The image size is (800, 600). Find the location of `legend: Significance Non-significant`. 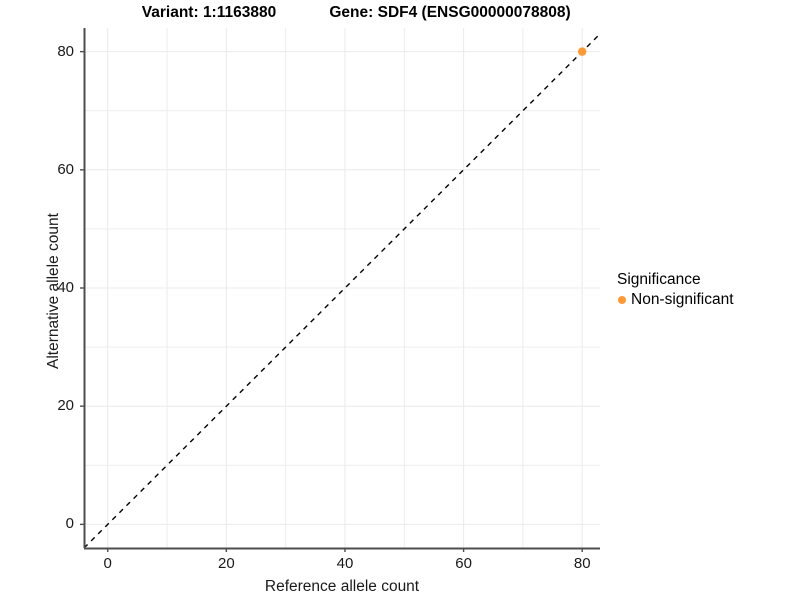

legend: Significance Non-significant is located at coordinates (706, 289).